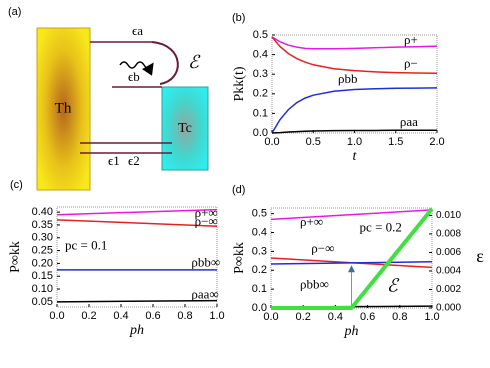 The width and height of the screenshot is (490, 368). I want to click on level-1-label: ϵ1, so click(114, 160).